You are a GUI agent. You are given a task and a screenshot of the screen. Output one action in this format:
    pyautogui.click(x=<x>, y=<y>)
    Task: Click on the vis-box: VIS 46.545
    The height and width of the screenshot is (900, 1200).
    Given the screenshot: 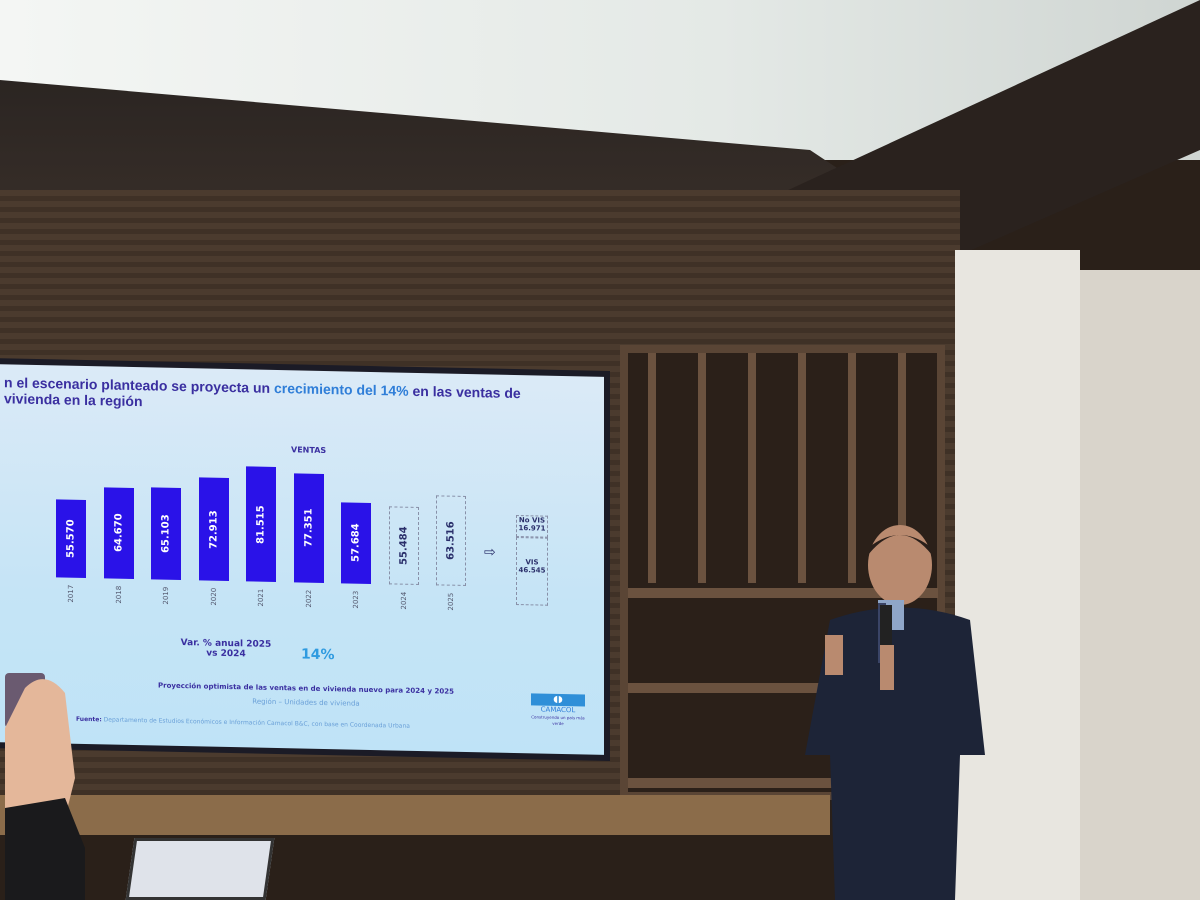 What is the action you would take?
    pyautogui.click(x=532, y=571)
    